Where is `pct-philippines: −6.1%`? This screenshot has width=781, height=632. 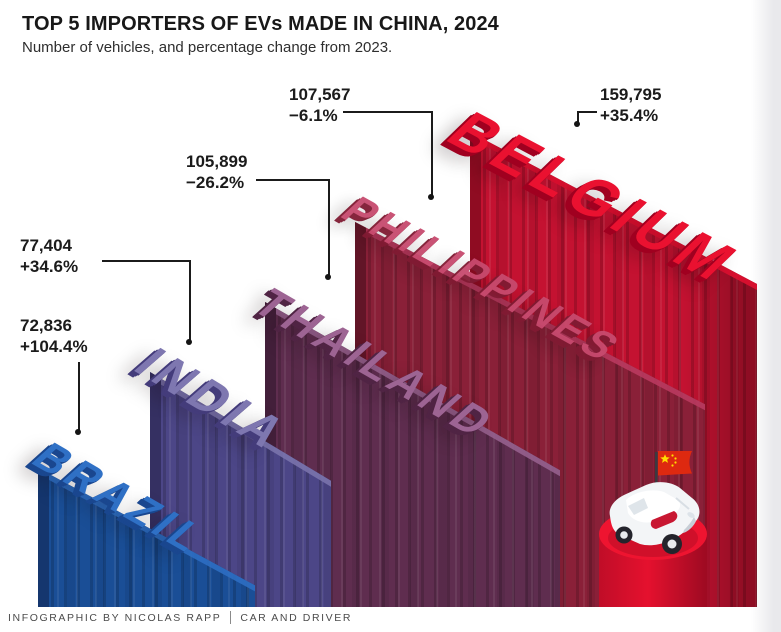 pct-philippines: −6.1% is located at coordinates (313, 115).